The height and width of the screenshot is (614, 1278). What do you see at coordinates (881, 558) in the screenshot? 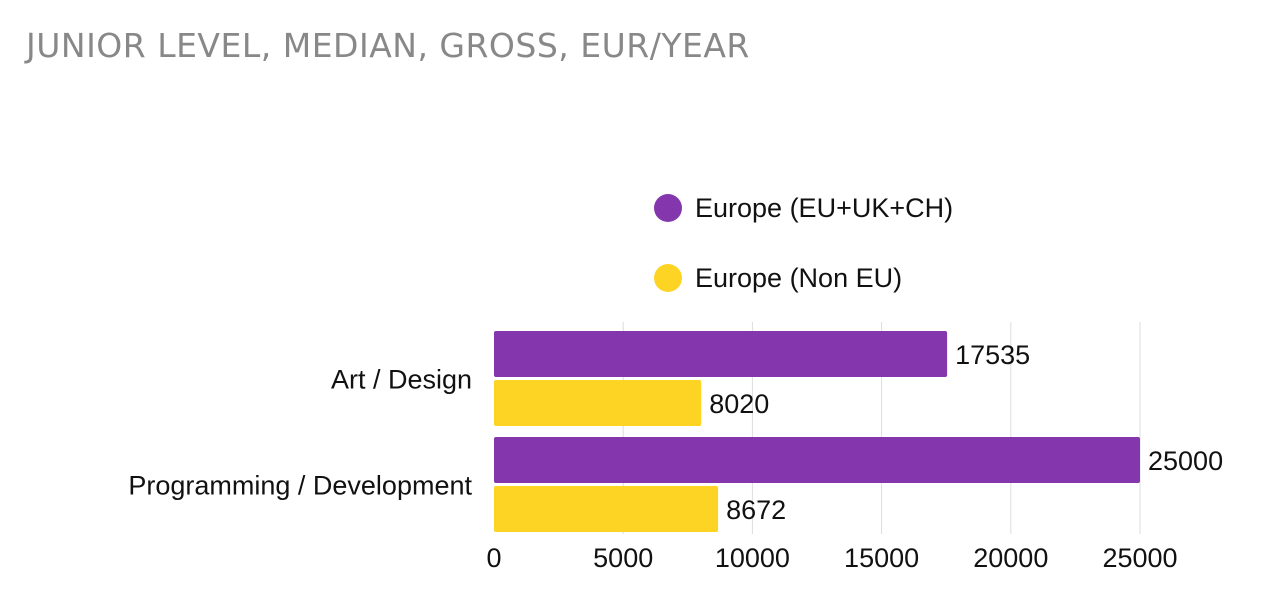
I see `x-tick-label-3: 15000` at bounding box center [881, 558].